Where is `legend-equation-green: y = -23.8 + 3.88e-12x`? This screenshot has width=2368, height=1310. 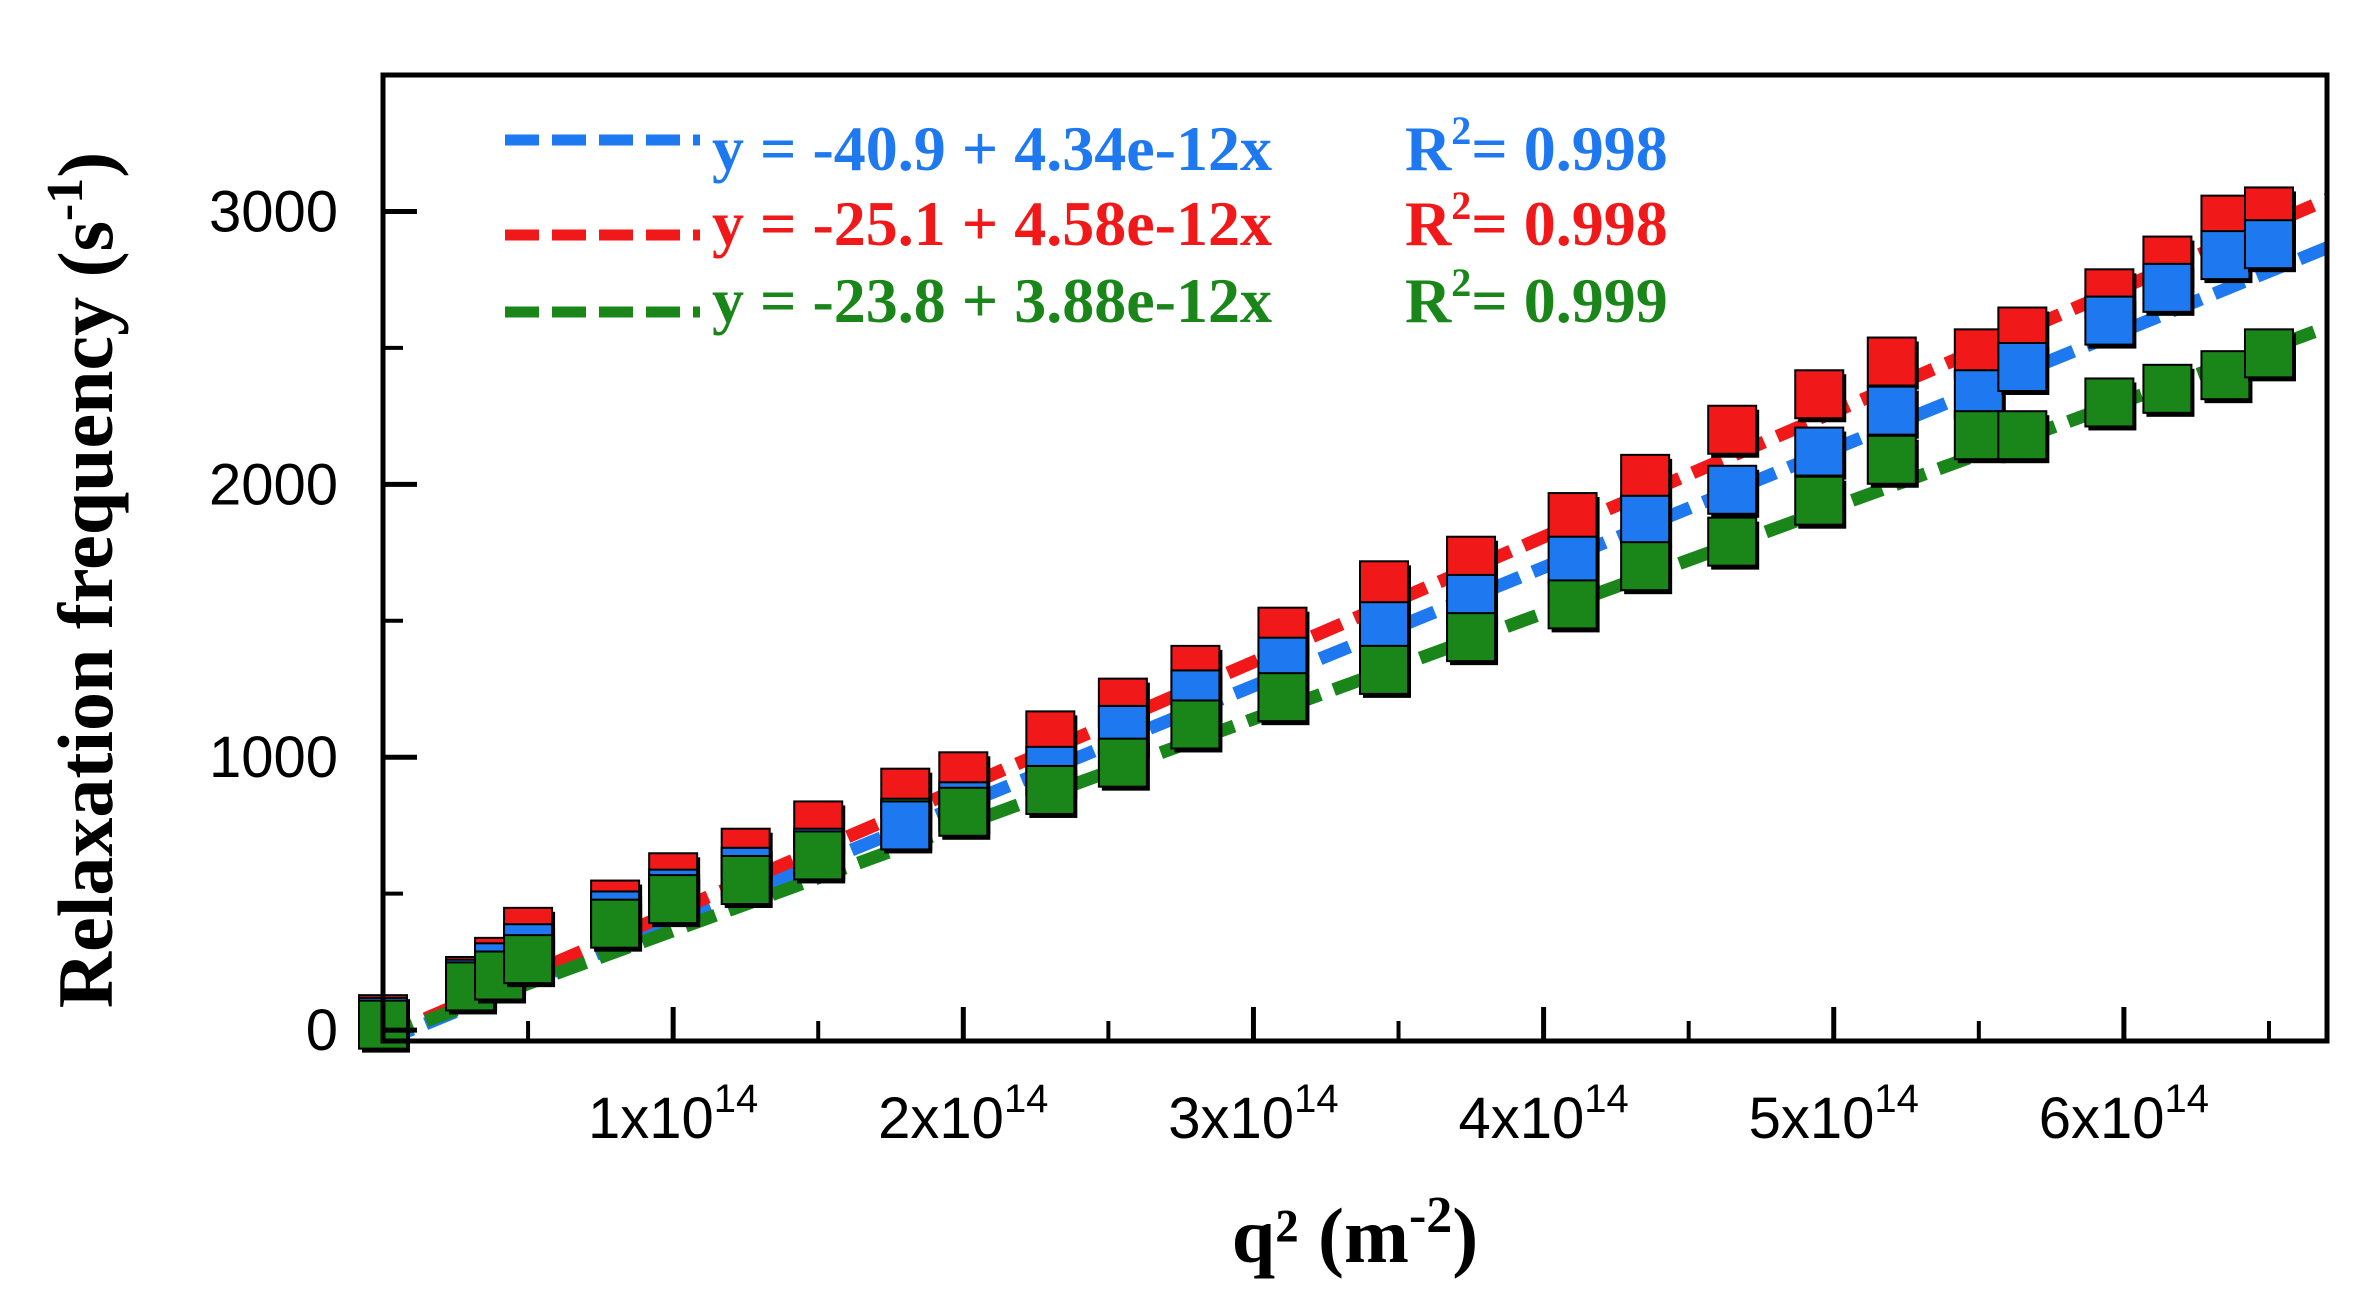 legend-equation-green: y = -23.8 + 3.88e-12x is located at coordinates (992, 300).